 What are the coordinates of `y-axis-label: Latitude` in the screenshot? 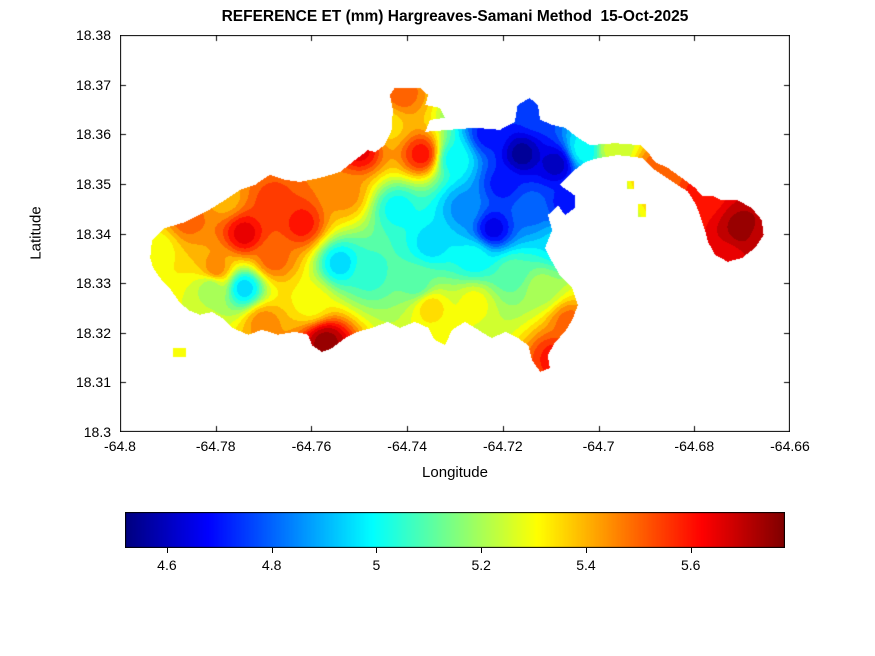 It's located at (36, 233).